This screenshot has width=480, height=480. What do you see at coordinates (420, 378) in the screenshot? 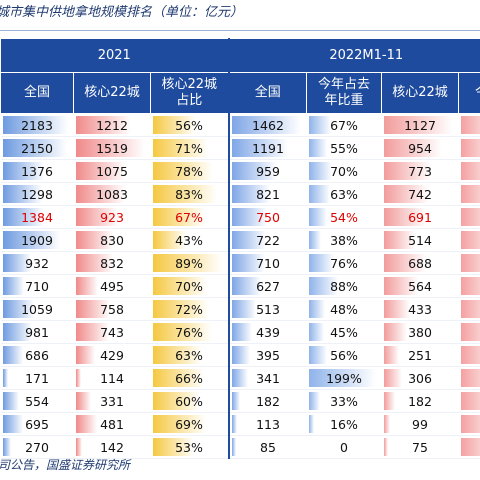
I see `cell-text: 306` at bounding box center [420, 378].